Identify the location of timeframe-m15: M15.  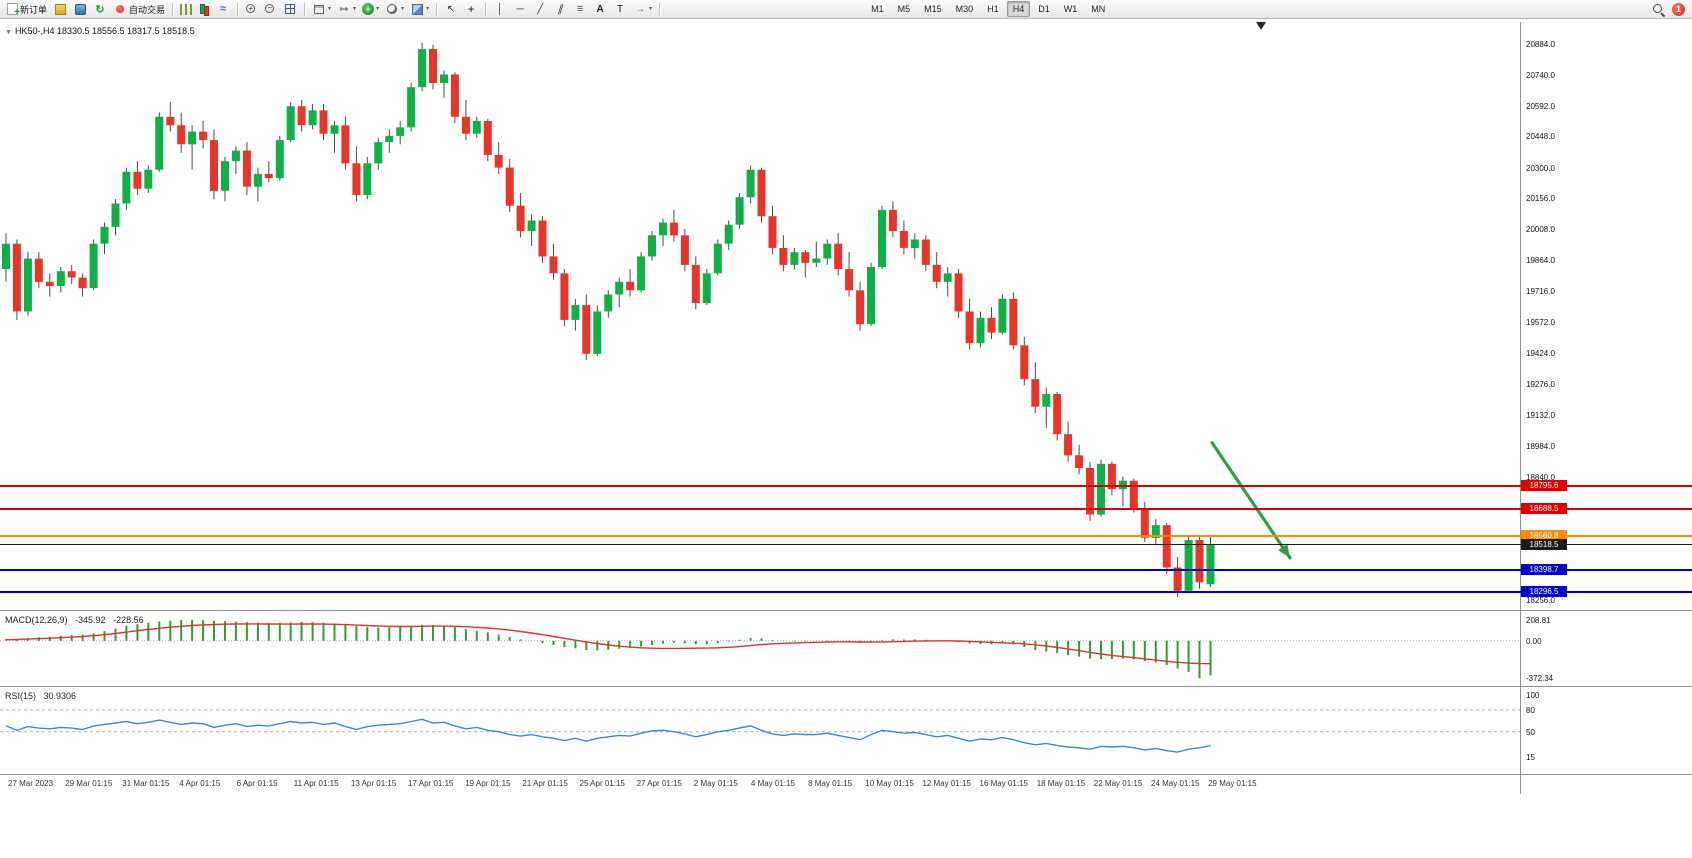
(933, 9).